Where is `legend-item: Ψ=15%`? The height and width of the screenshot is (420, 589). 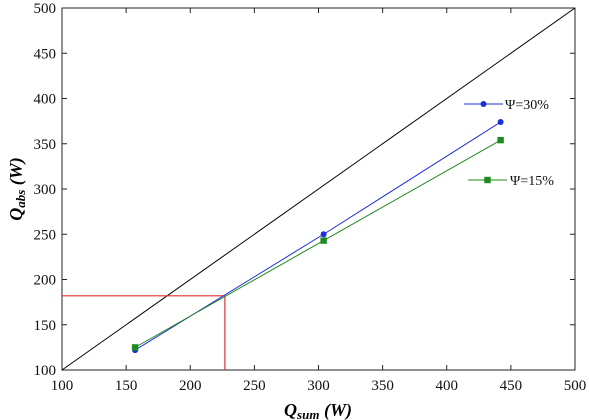 legend-item: Ψ=15% is located at coordinates (511, 181).